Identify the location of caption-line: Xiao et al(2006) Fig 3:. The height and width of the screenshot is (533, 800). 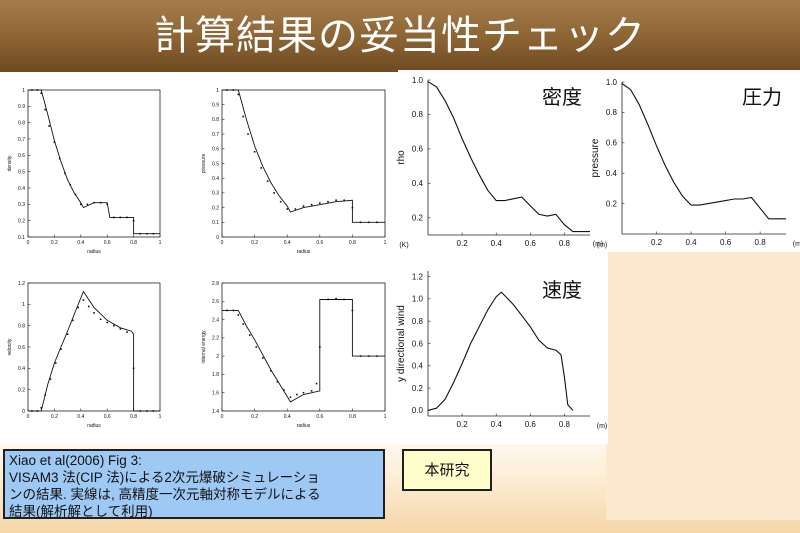
(75, 460).